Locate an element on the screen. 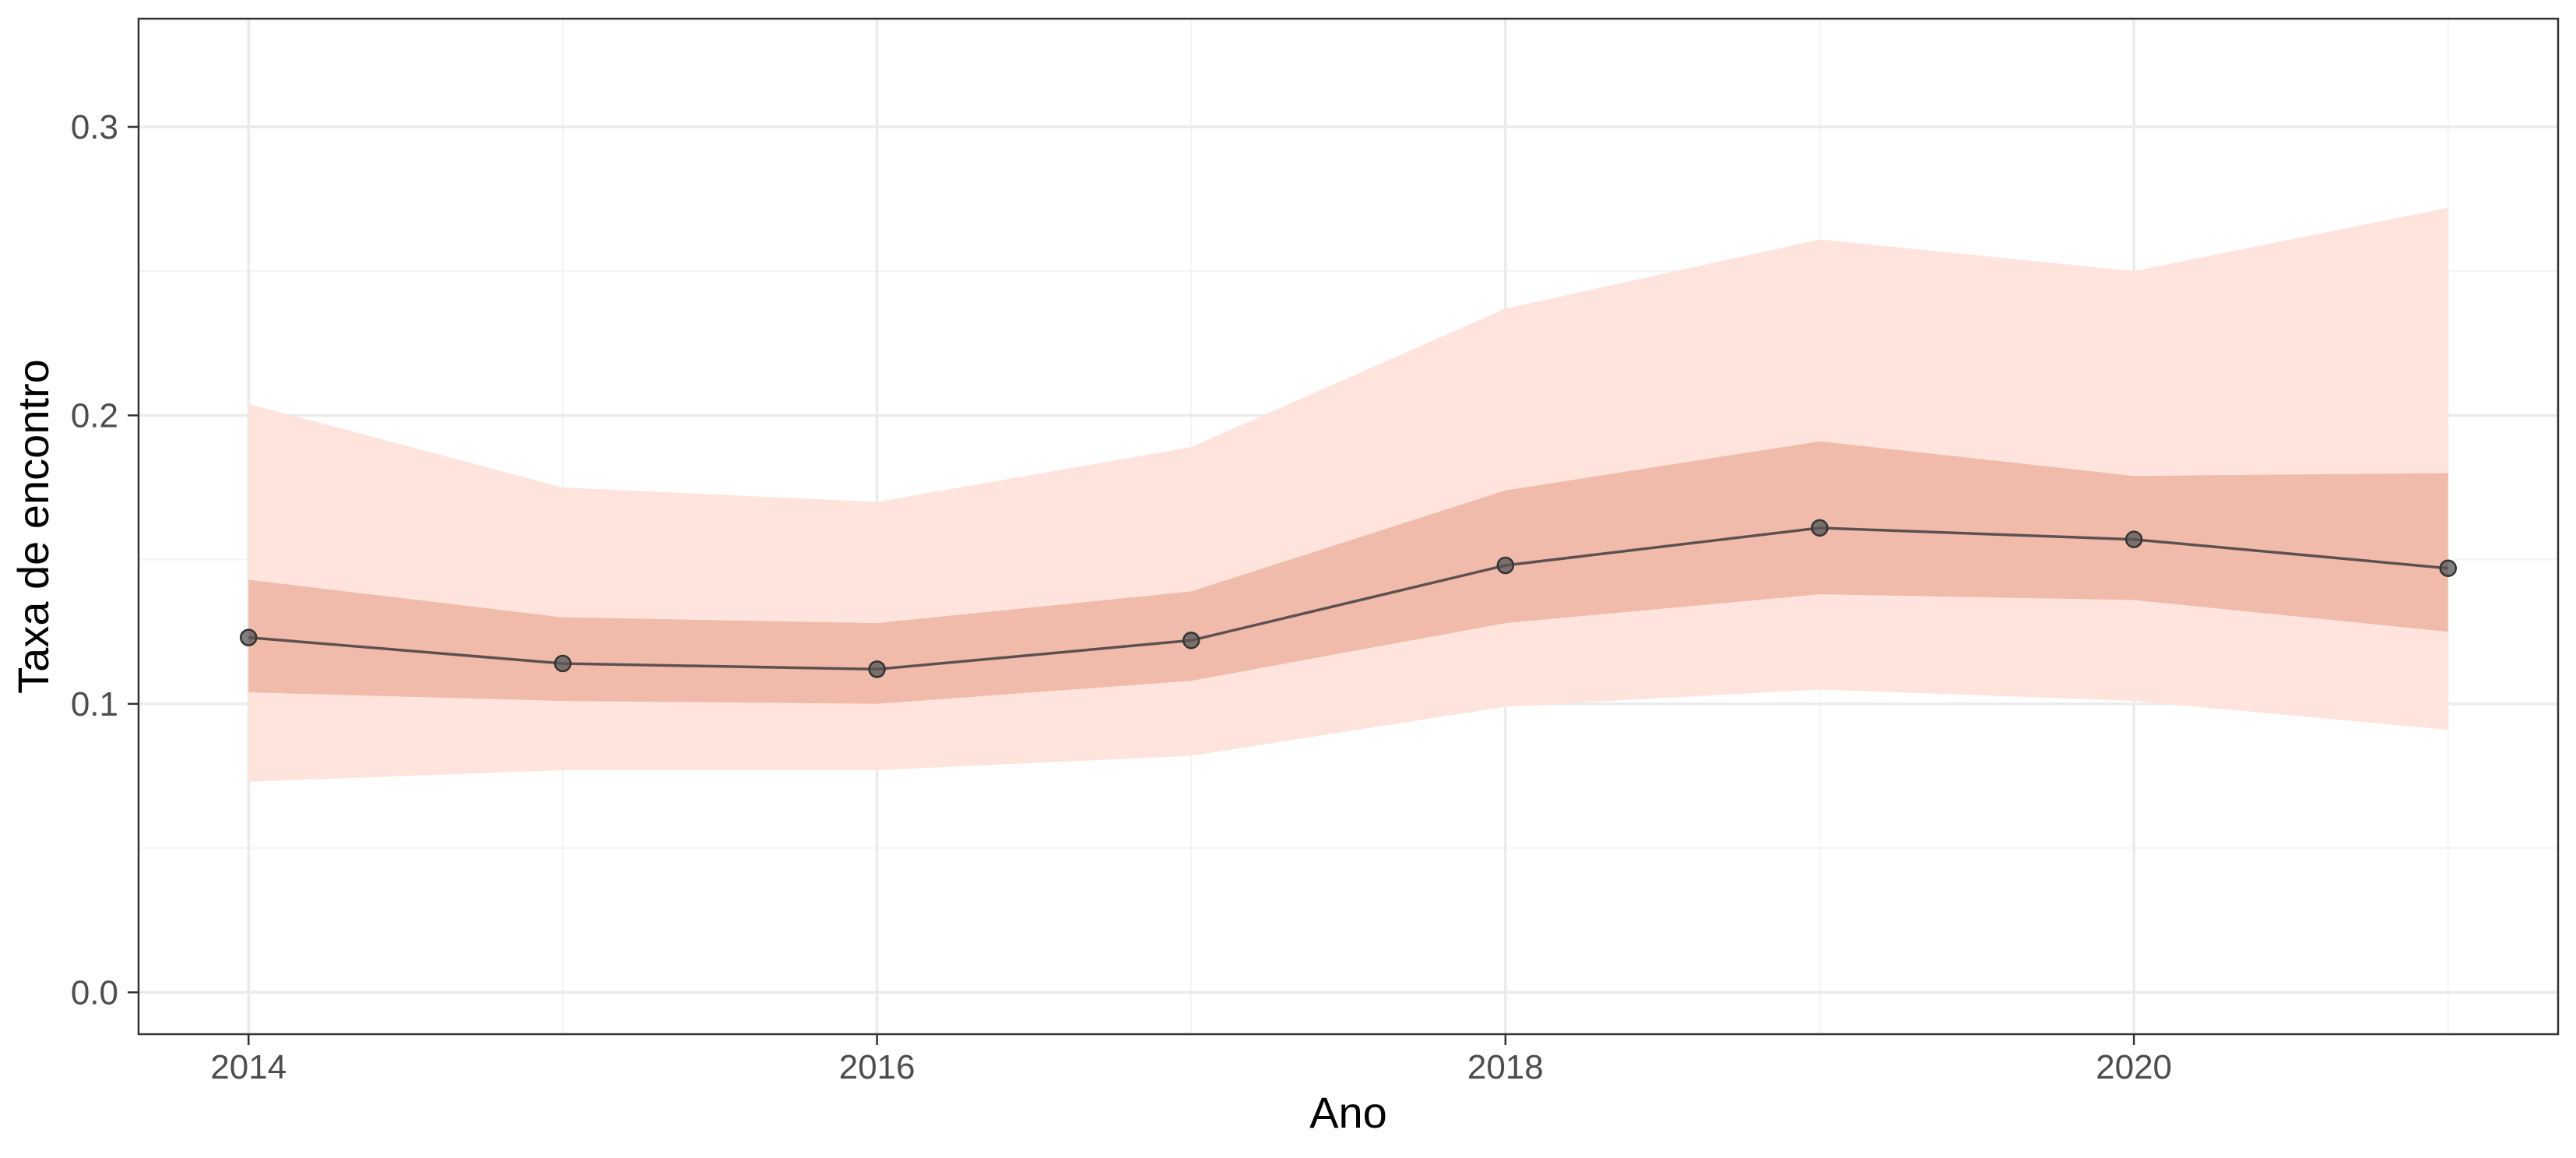 The width and height of the screenshot is (2576, 1158). data-point-2020 is located at coordinates (2133, 539).